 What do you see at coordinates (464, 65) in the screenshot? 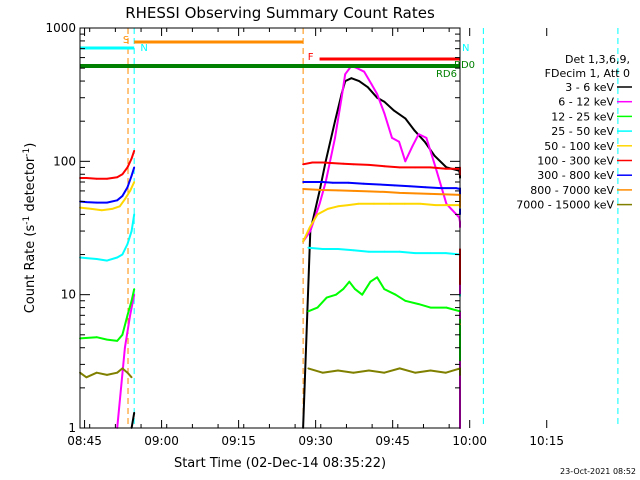
I see `flag-rd0-label: RD0` at bounding box center [464, 65].